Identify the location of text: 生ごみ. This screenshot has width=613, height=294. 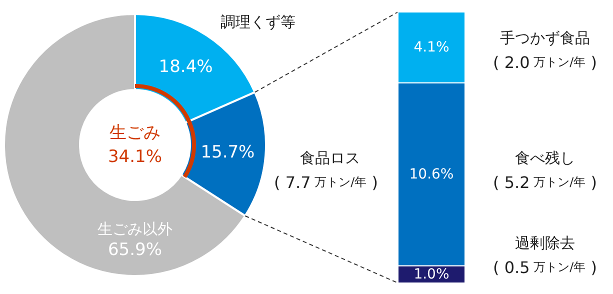
(135, 133).